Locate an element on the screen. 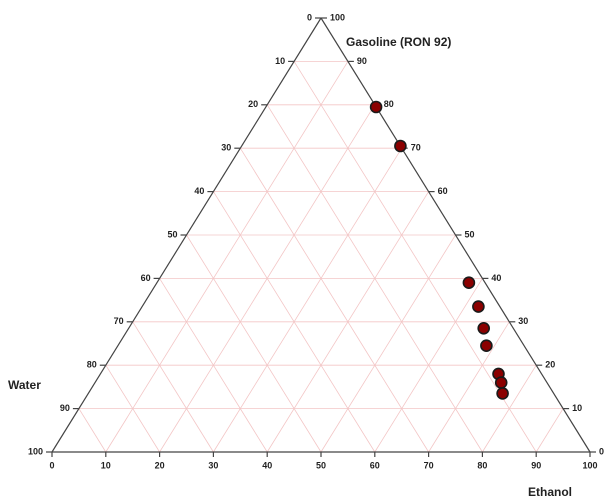  tick-label-ethanol-0: 0 is located at coordinates (51, 465).